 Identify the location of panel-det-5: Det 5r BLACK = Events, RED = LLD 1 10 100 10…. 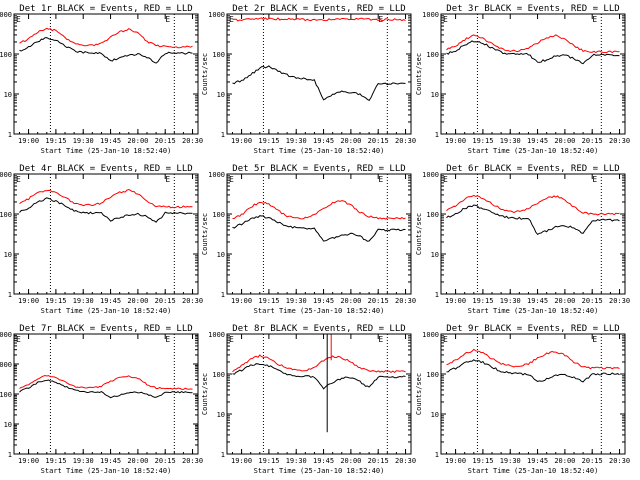
(308, 239).